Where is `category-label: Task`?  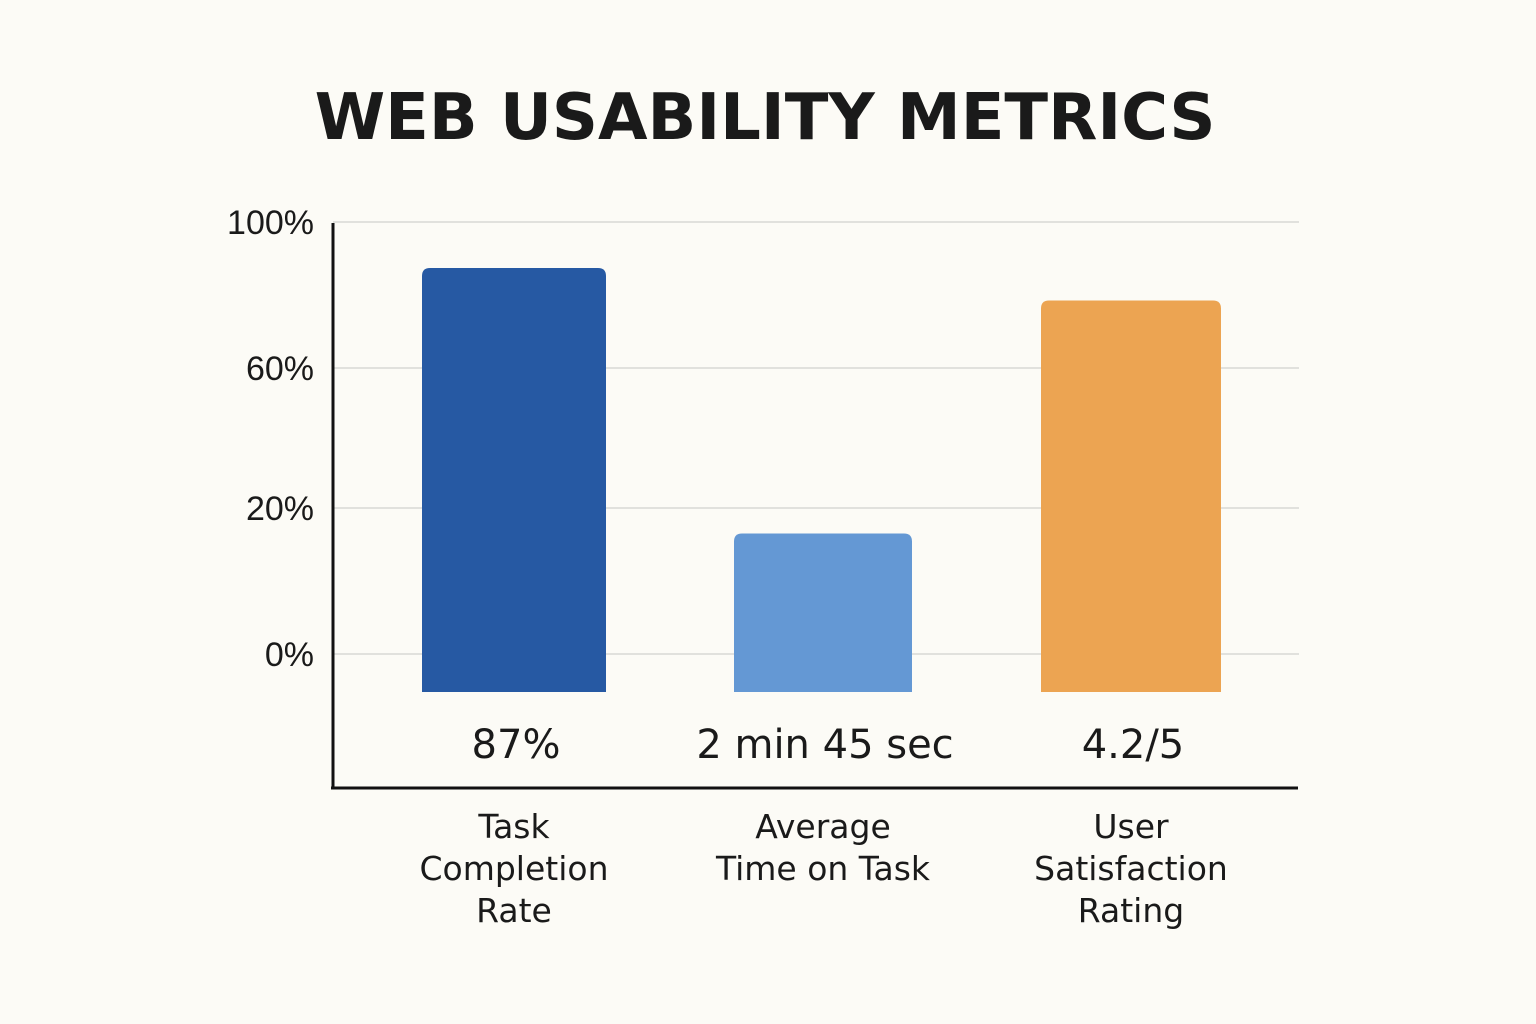
category-label: Task is located at coordinates (513, 826).